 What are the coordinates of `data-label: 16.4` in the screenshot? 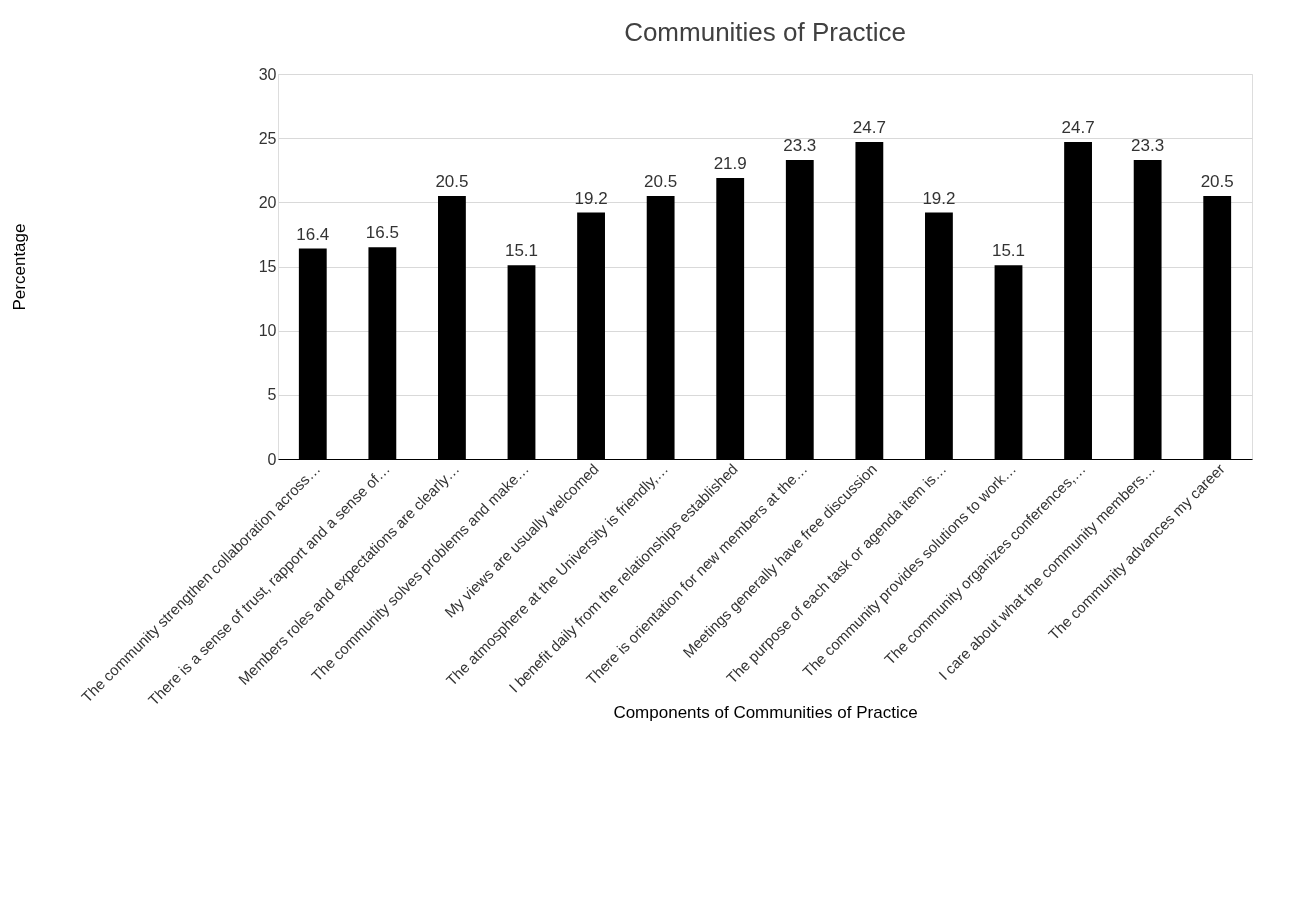 It's located at (313, 234).